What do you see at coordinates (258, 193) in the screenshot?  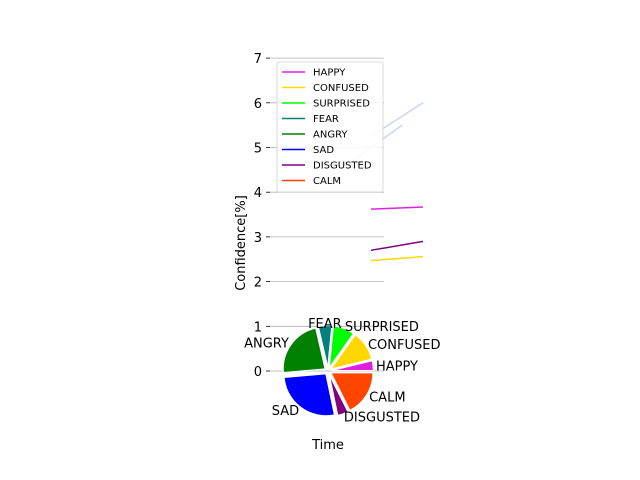 I see `y-tick-label: 4` at bounding box center [258, 193].